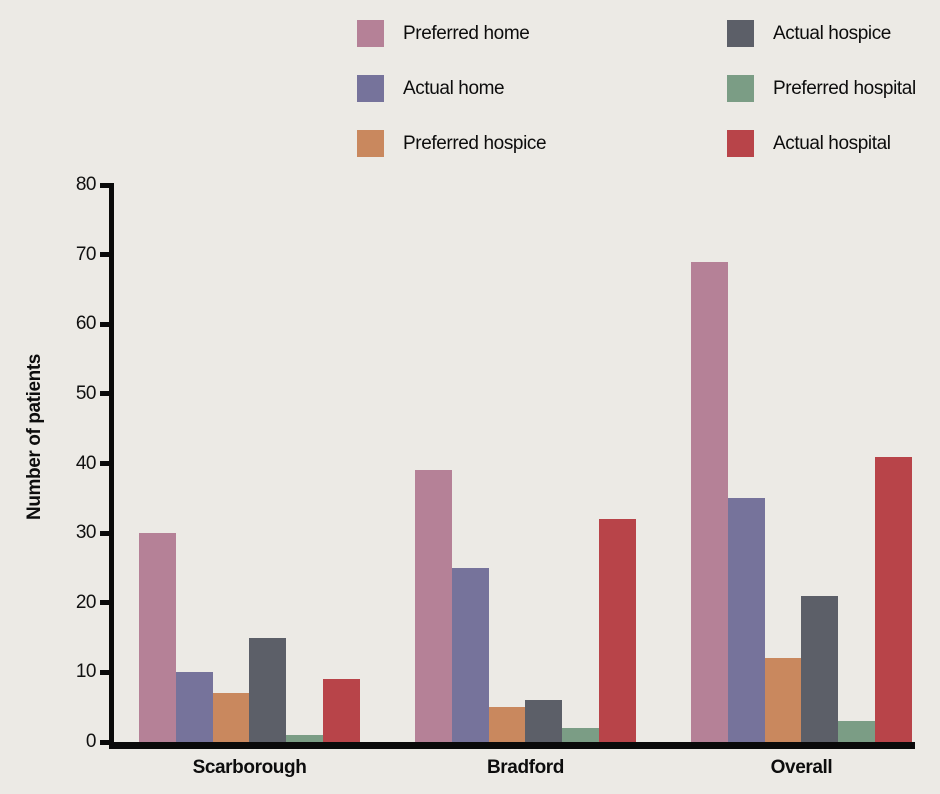  What do you see at coordinates (268, 689) in the screenshot?
I see `bar-scarborough-actual-hospice` at bounding box center [268, 689].